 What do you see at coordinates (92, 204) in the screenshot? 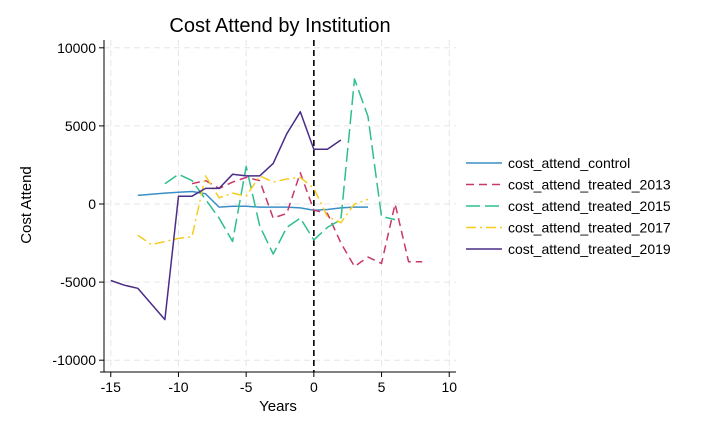
I see `y-tick-label: 0` at bounding box center [92, 204].